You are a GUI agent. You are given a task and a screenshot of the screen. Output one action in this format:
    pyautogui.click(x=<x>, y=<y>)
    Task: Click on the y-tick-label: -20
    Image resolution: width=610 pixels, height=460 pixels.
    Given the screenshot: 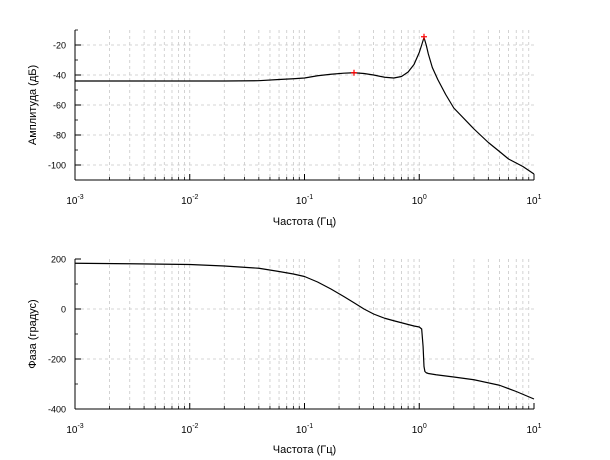 What is the action you would take?
    pyautogui.click(x=59, y=46)
    